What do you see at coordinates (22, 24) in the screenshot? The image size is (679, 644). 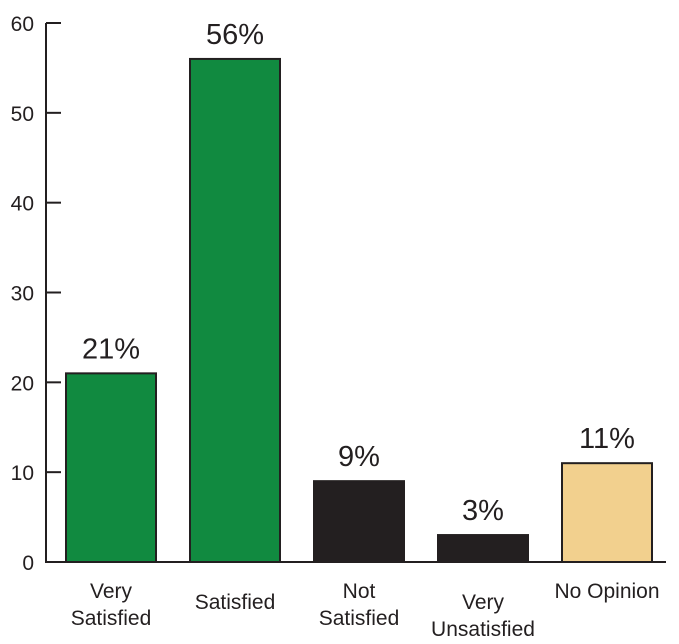 I see `y-tick-label: 60` at bounding box center [22, 24].